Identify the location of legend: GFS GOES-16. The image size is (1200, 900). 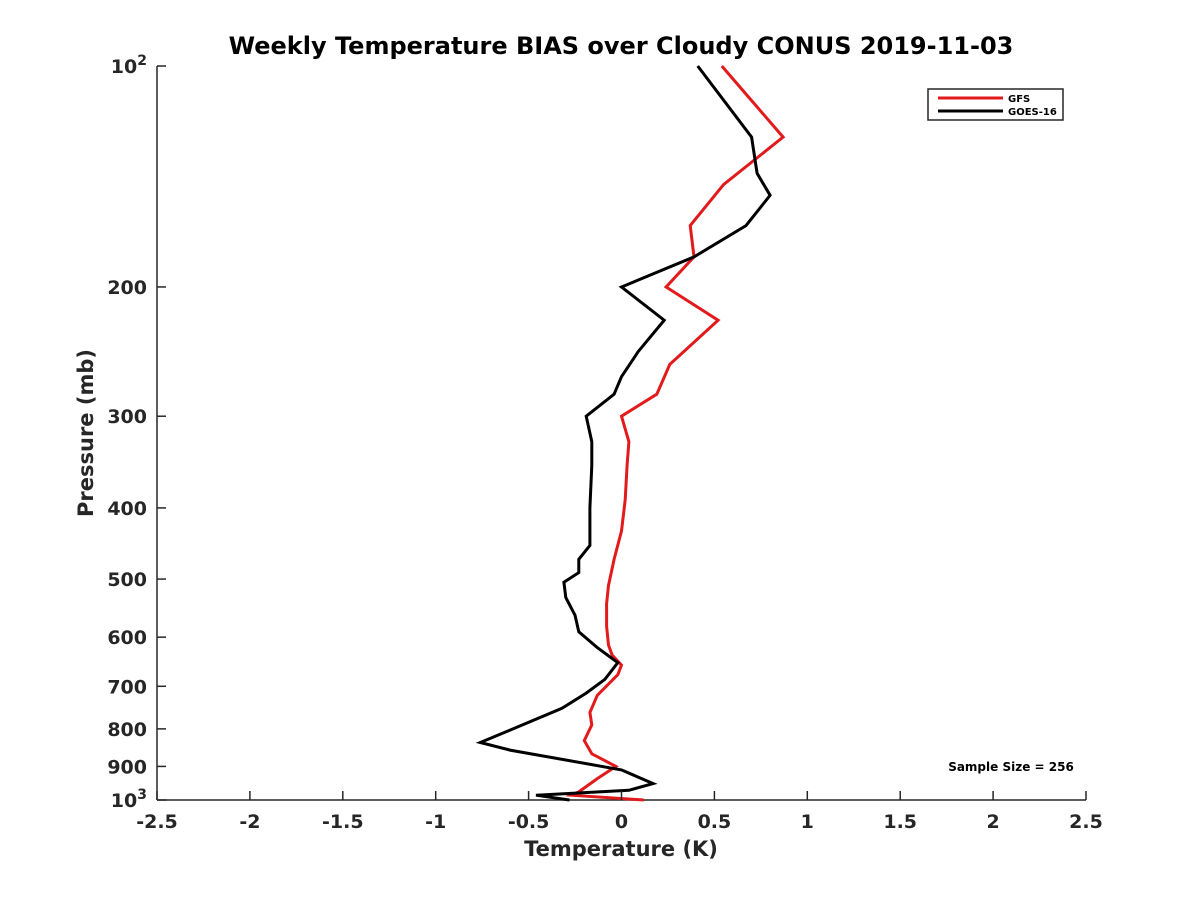
(995, 104).